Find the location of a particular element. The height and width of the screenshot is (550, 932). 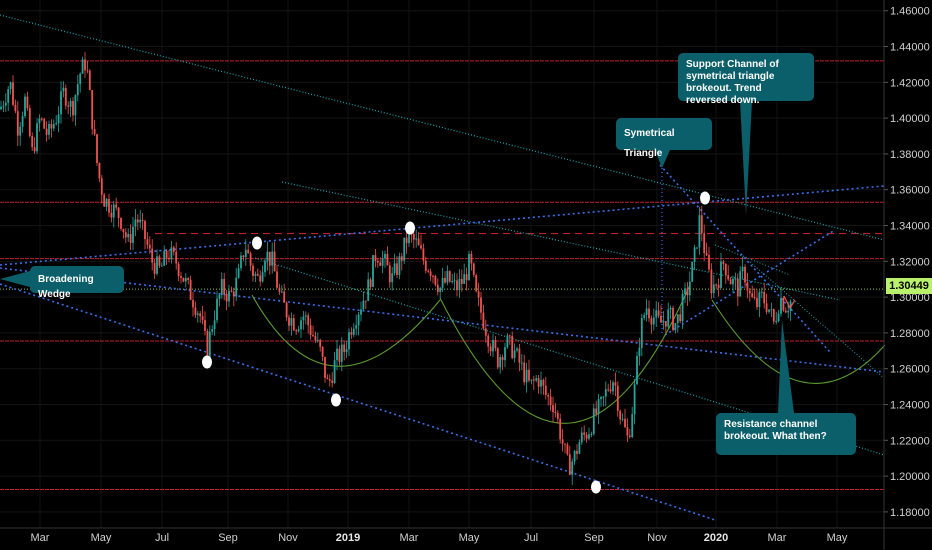

projection-arrow is located at coordinates (789, 302).